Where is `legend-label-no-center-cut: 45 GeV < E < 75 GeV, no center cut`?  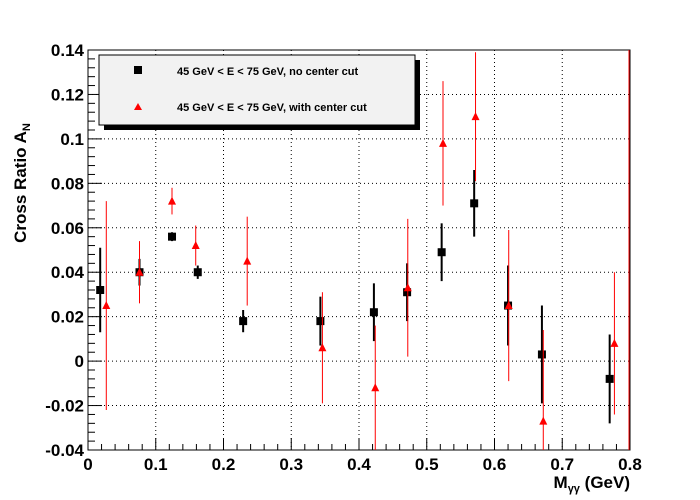
legend-label-no-center-cut: 45 GeV < E < 75 GeV, no center cut is located at coordinates (268, 72).